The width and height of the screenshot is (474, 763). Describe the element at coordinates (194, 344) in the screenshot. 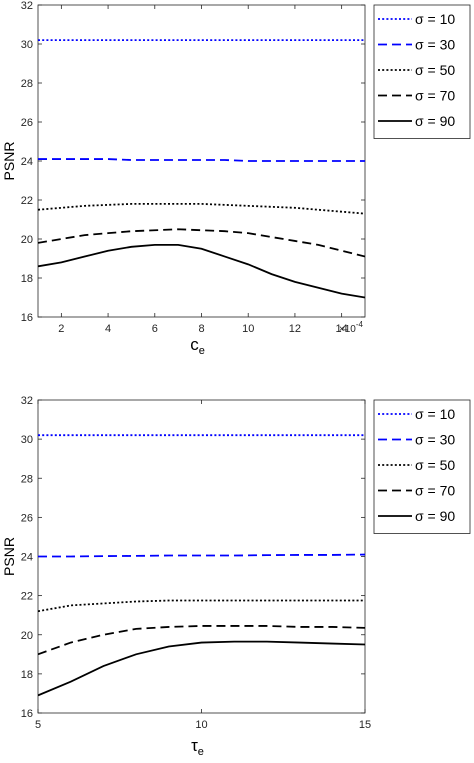

I see `x-axis-label-main: c` at that location.